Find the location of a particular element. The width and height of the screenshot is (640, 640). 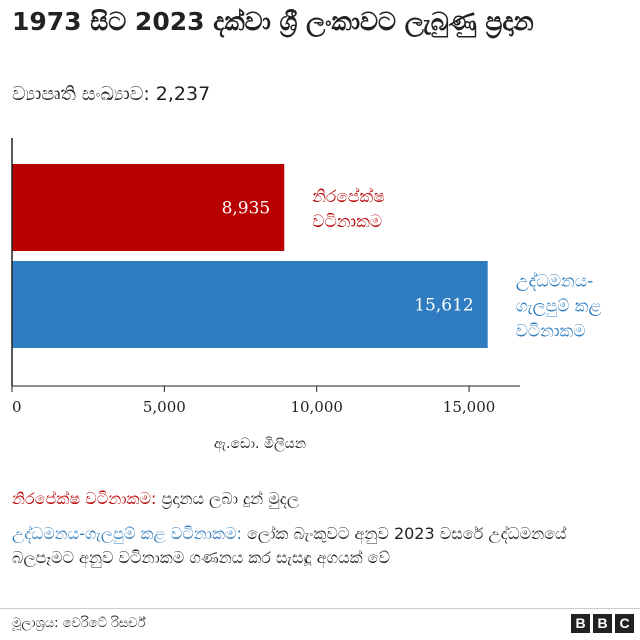

category-label-0: නිරපේක්ෂ වටිනාකම is located at coordinates (348, 209).